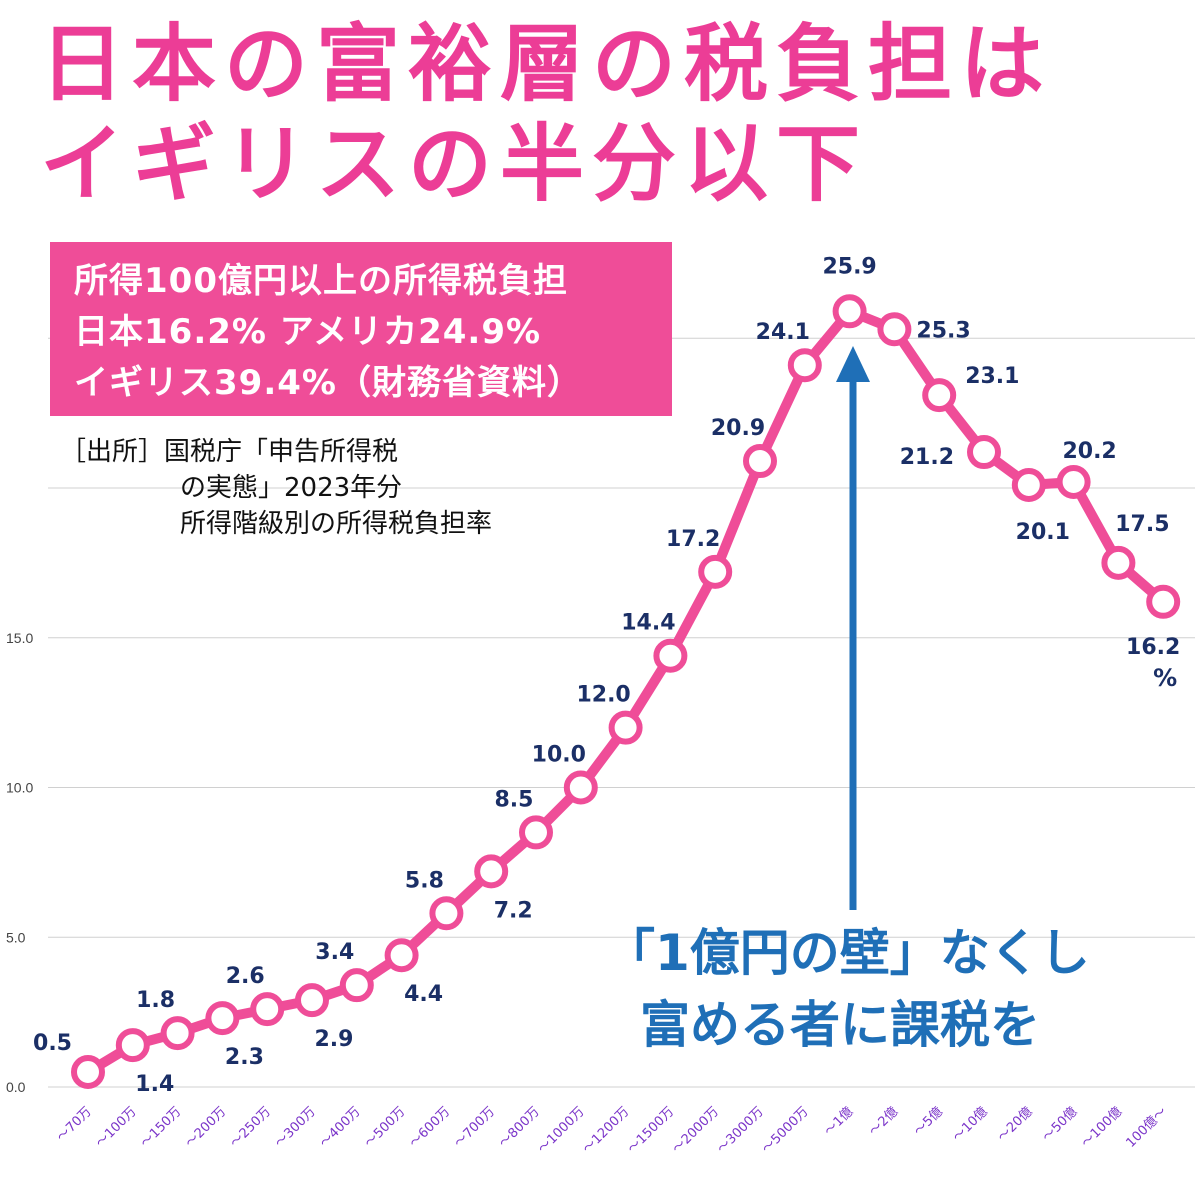  What do you see at coordinates (606, 1130) in the screenshot?
I see `x-tick-label-13: ～1200万` at bounding box center [606, 1130].